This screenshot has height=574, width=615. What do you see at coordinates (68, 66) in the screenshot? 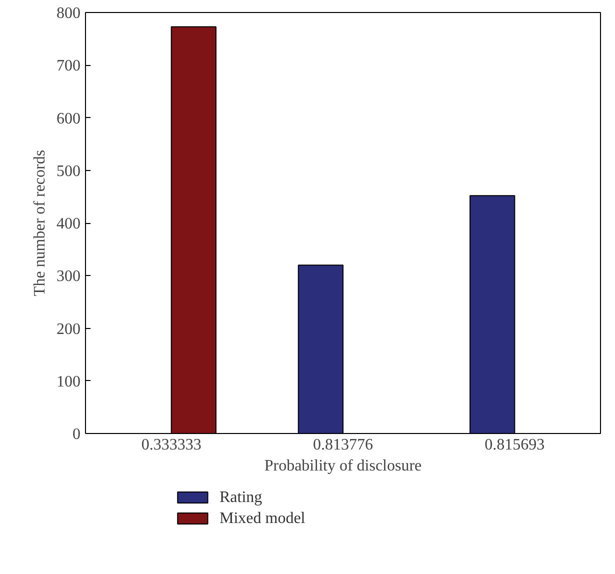
I see `y-tick-label: 700` at bounding box center [68, 66].